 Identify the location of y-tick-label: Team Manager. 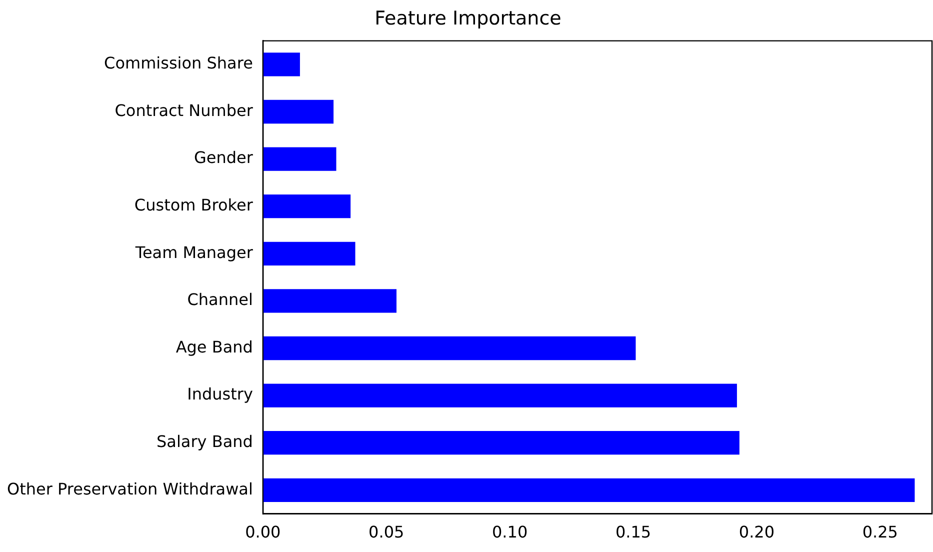
(194, 252).